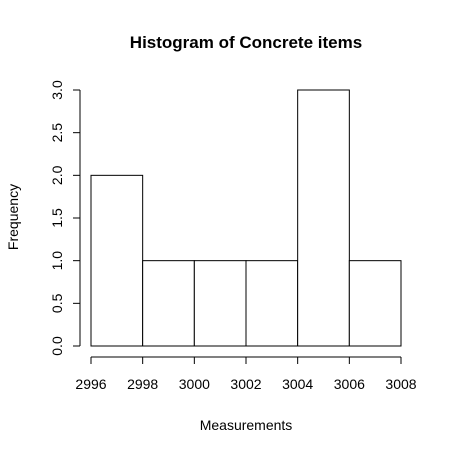 The height and width of the screenshot is (455, 454). I want to click on x-tick-label: 2998, so click(142, 384).